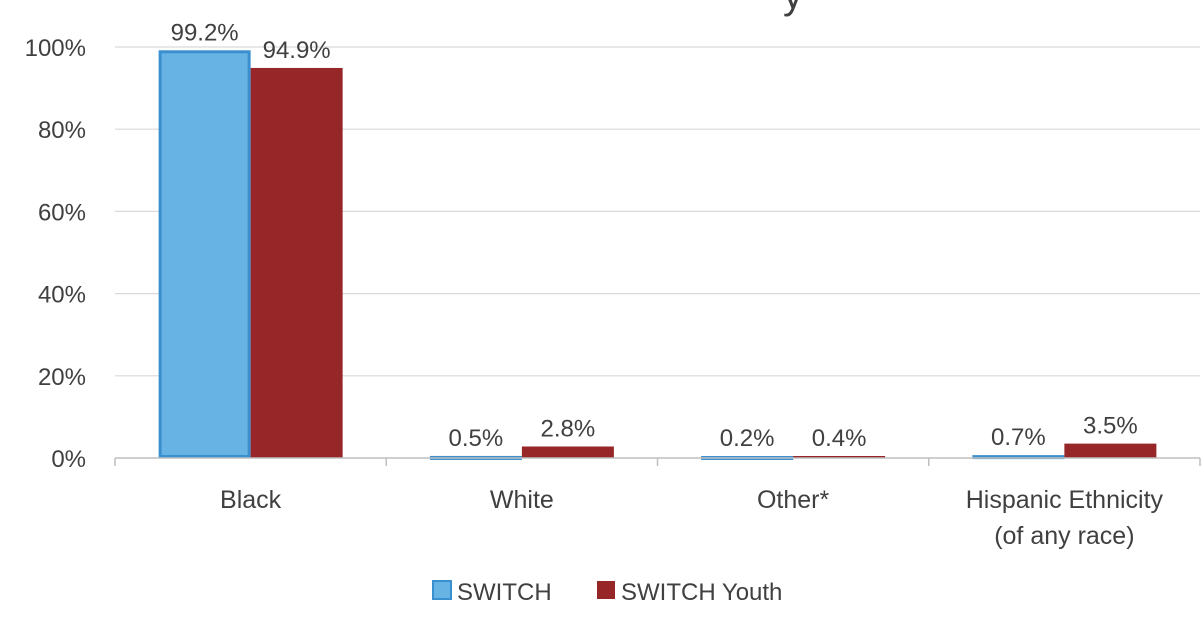 The image size is (1204, 620). Describe the element at coordinates (839, 438) in the screenshot. I see `data-label: 0.4%` at that location.